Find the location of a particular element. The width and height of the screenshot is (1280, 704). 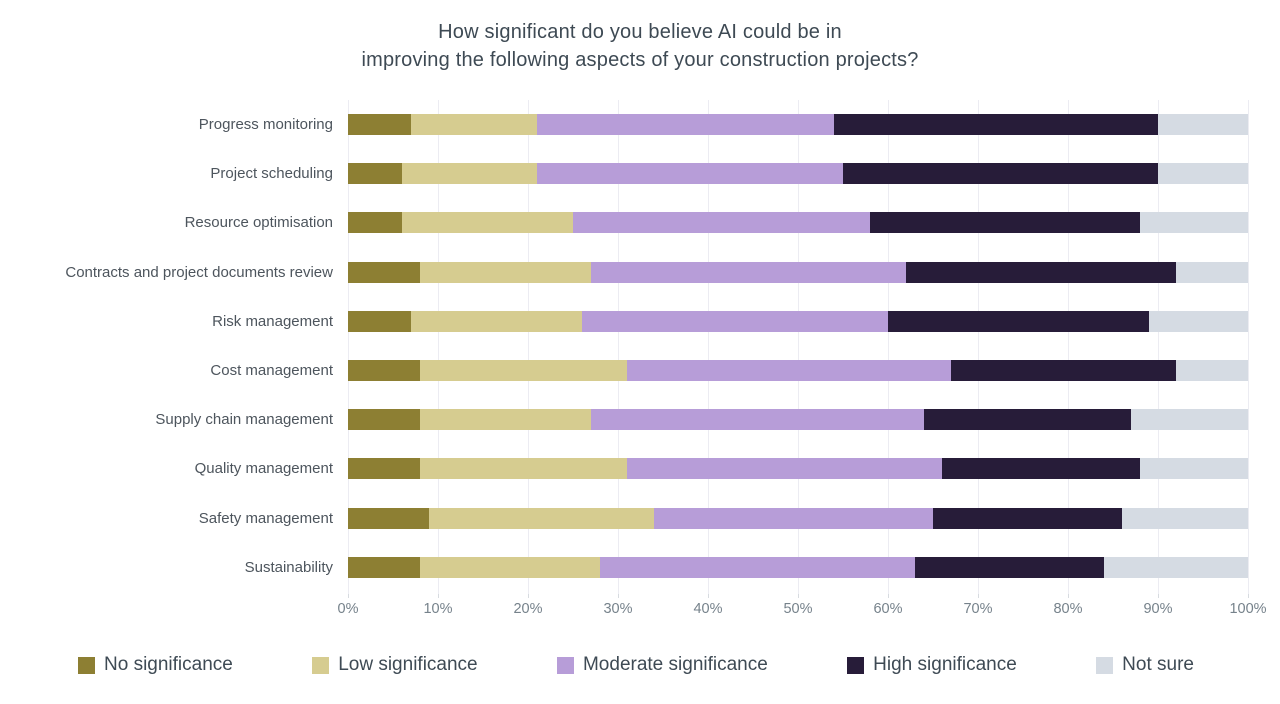

stacked-bar-contracts-and-project-documents-review is located at coordinates (798, 272).